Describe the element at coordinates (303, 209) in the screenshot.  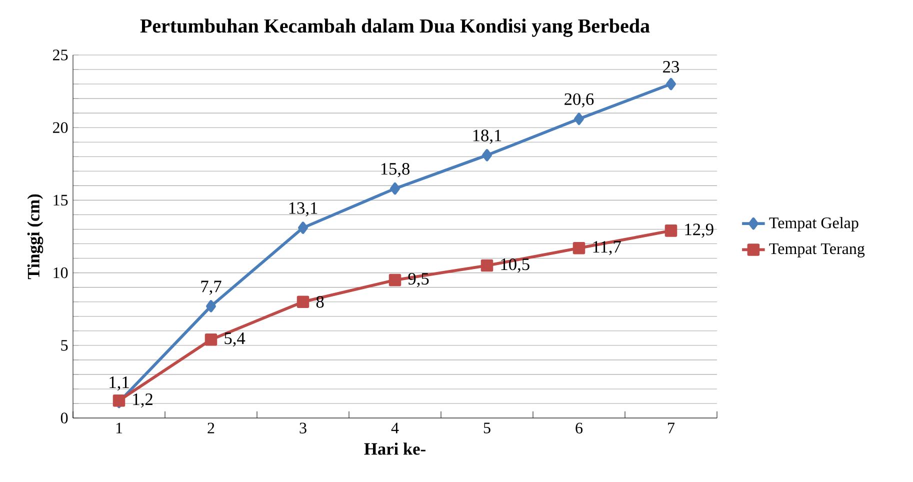
I see `data-label: 13,1` at that location.